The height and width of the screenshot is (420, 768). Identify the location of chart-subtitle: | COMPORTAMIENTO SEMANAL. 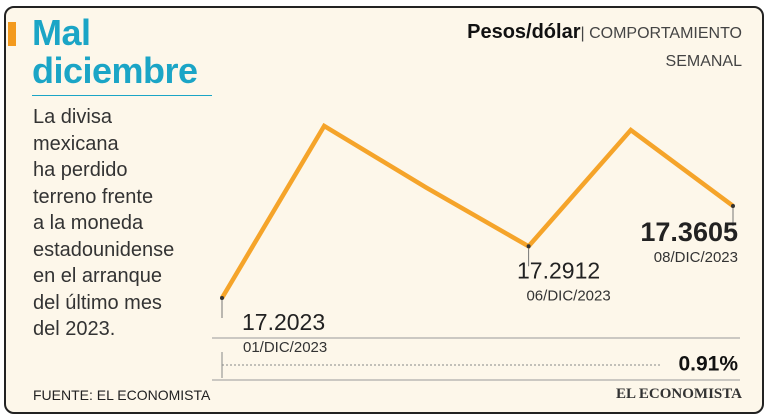
(661, 47).